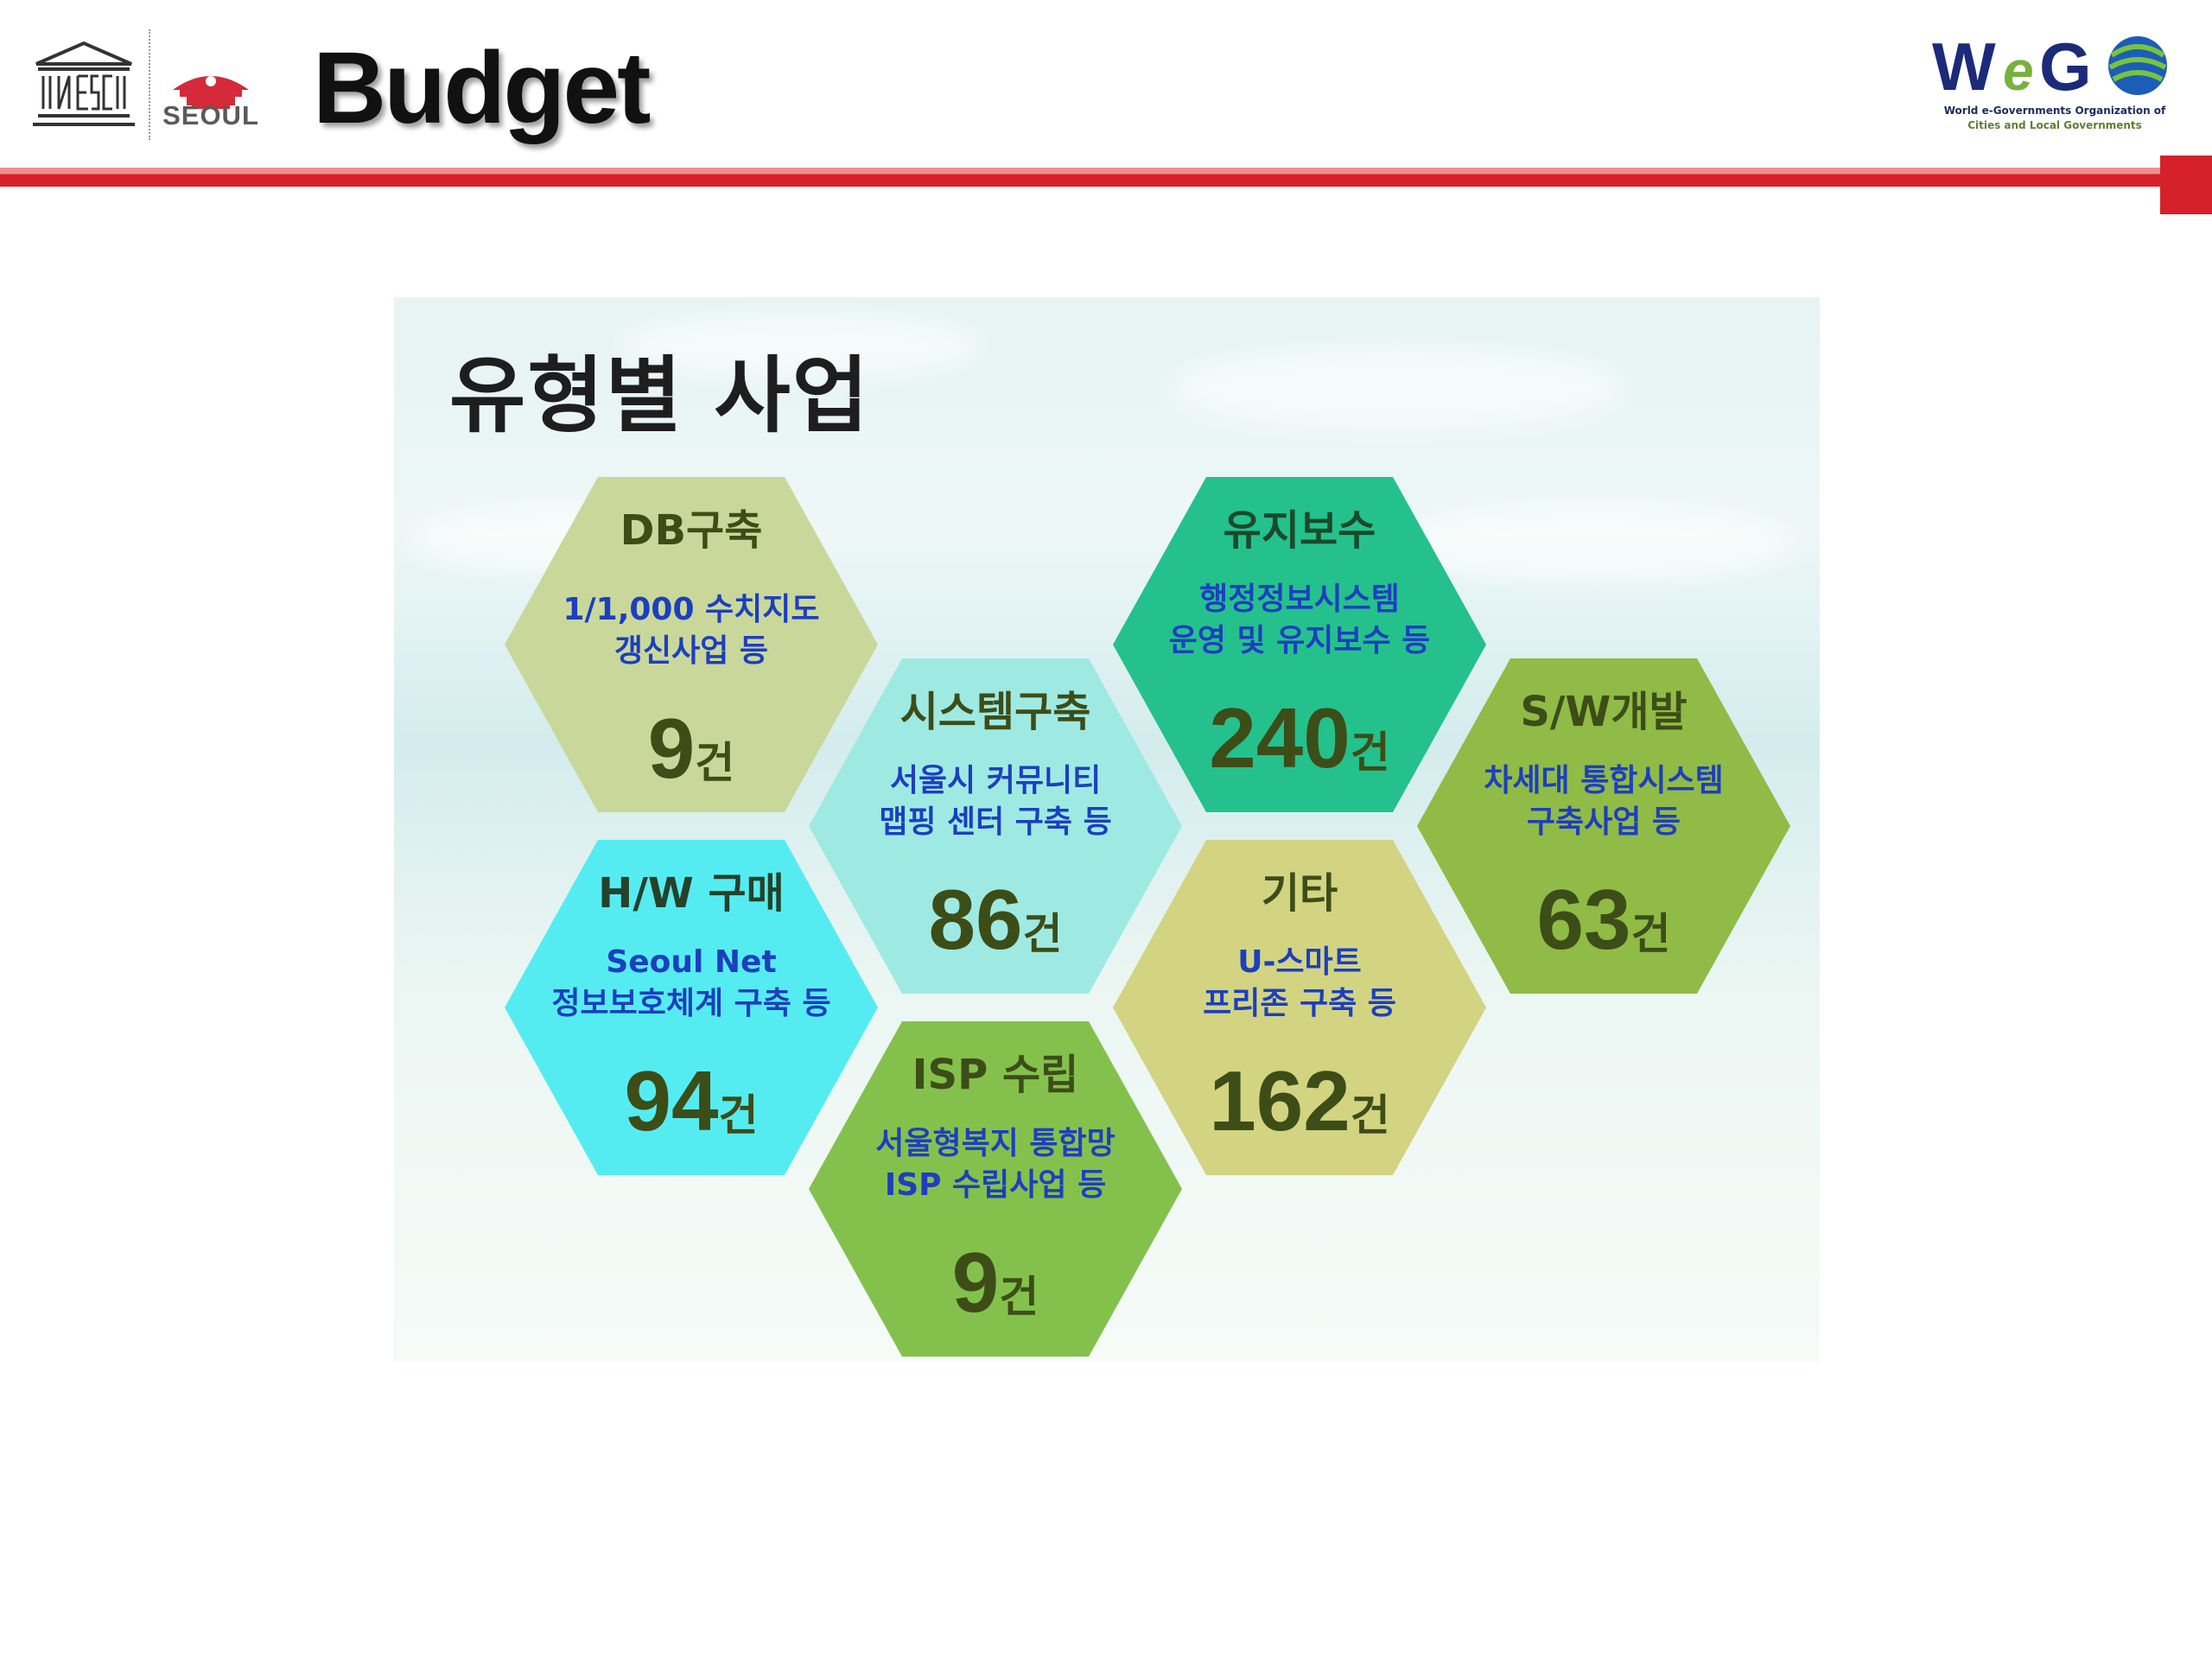 The image size is (2212, 1659). What do you see at coordinates (691, 609) in the screenshot?
I see `hex-description-line1: 1/1,000 수치지도` at bounding box center [691, 609].